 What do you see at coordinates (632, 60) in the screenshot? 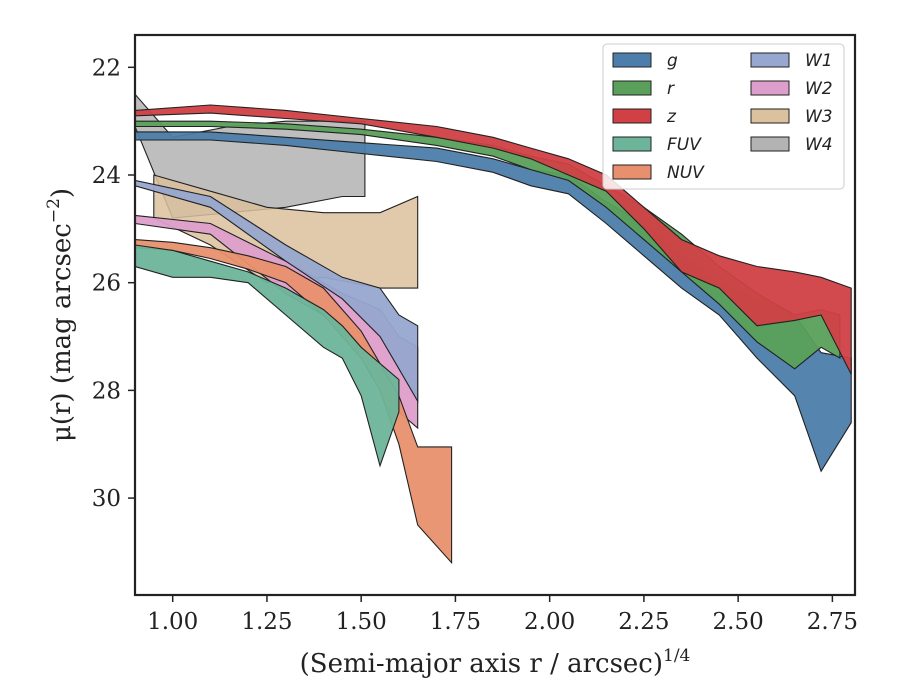
I see `legend-swatch-g` at bounding box center [632, 60].